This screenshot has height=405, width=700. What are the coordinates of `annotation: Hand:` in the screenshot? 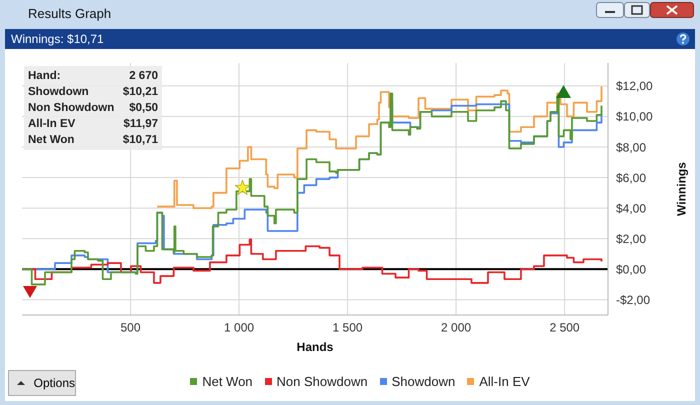 It's located at (44, 76).